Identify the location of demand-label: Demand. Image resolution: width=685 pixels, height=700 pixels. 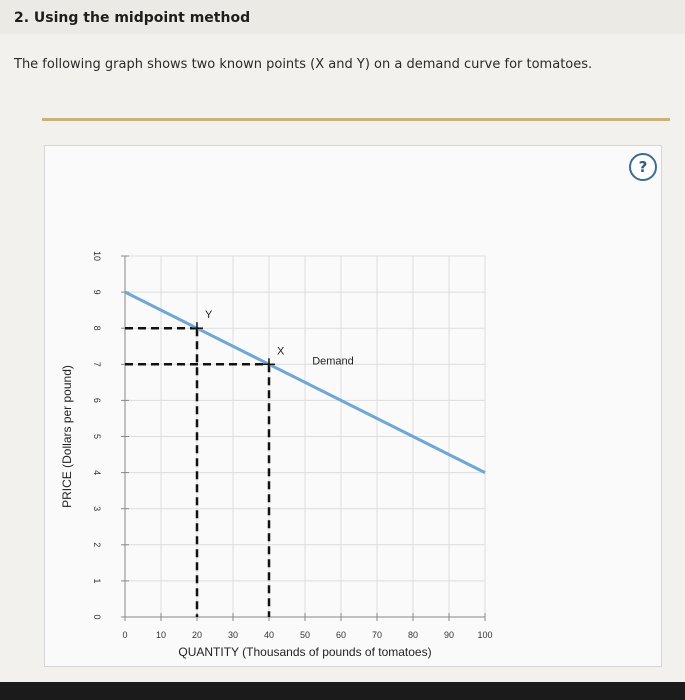
(333, 361).